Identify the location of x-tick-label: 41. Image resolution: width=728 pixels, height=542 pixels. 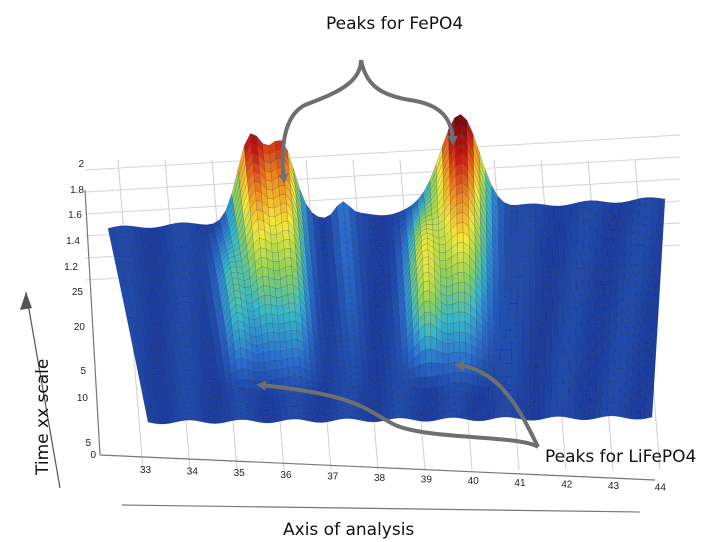
(520, 483).